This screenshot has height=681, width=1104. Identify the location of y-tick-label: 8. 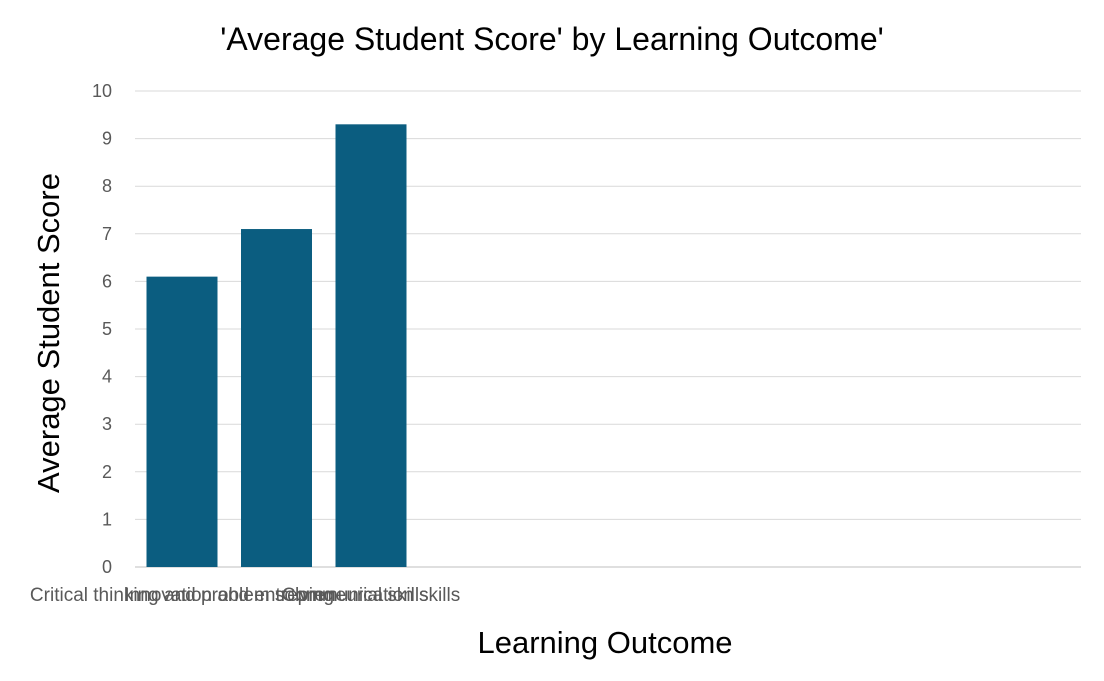
(107, 186).